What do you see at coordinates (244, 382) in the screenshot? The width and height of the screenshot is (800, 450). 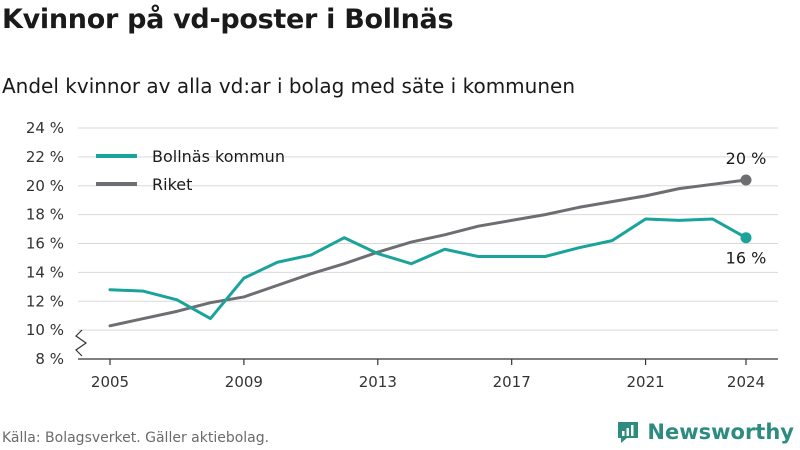 I see `x-tick-label: 2009` at bounding box center [244, 382].